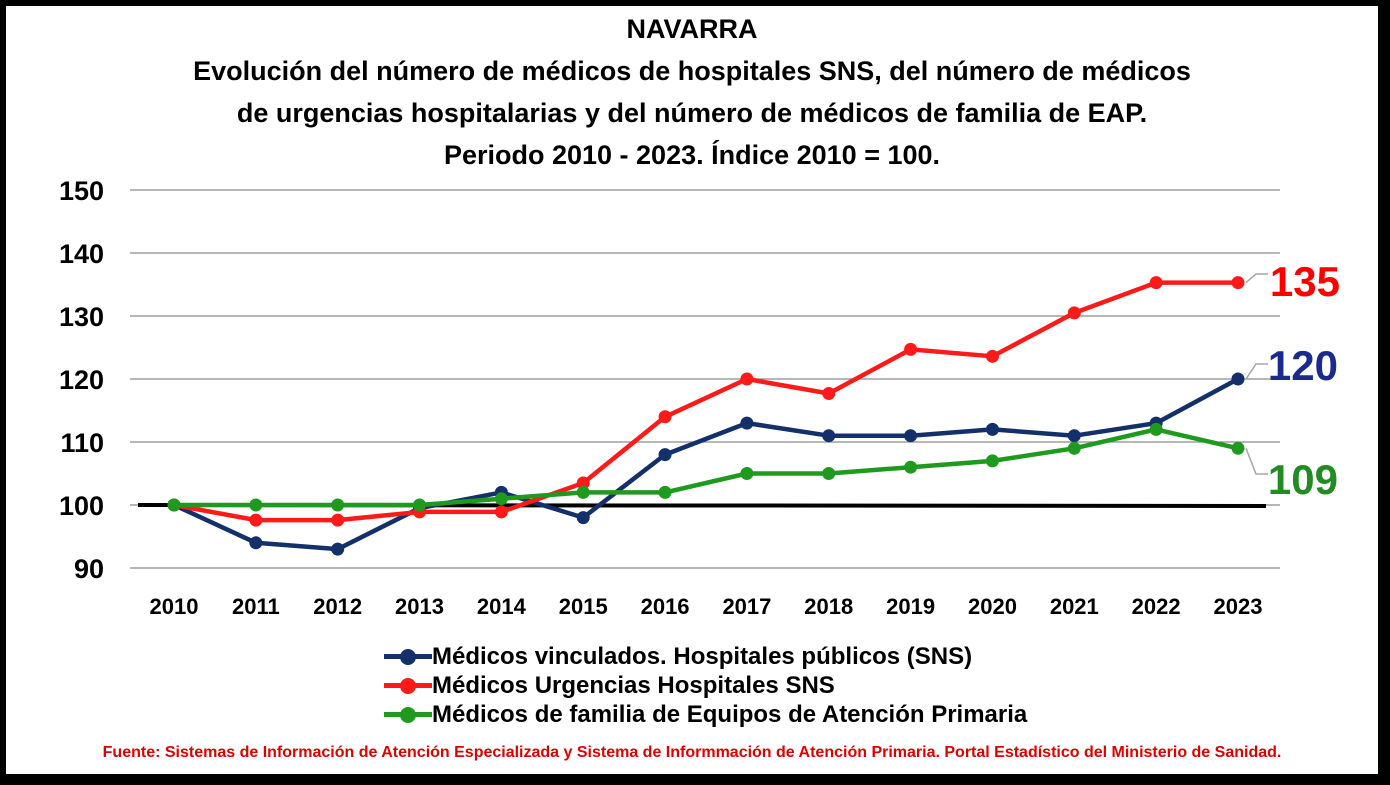 The image size is (1390, 785). Describe the element at coordinates (665, 606) in the screenshot. I see `x-tick-label-2016: 2016` at that location.